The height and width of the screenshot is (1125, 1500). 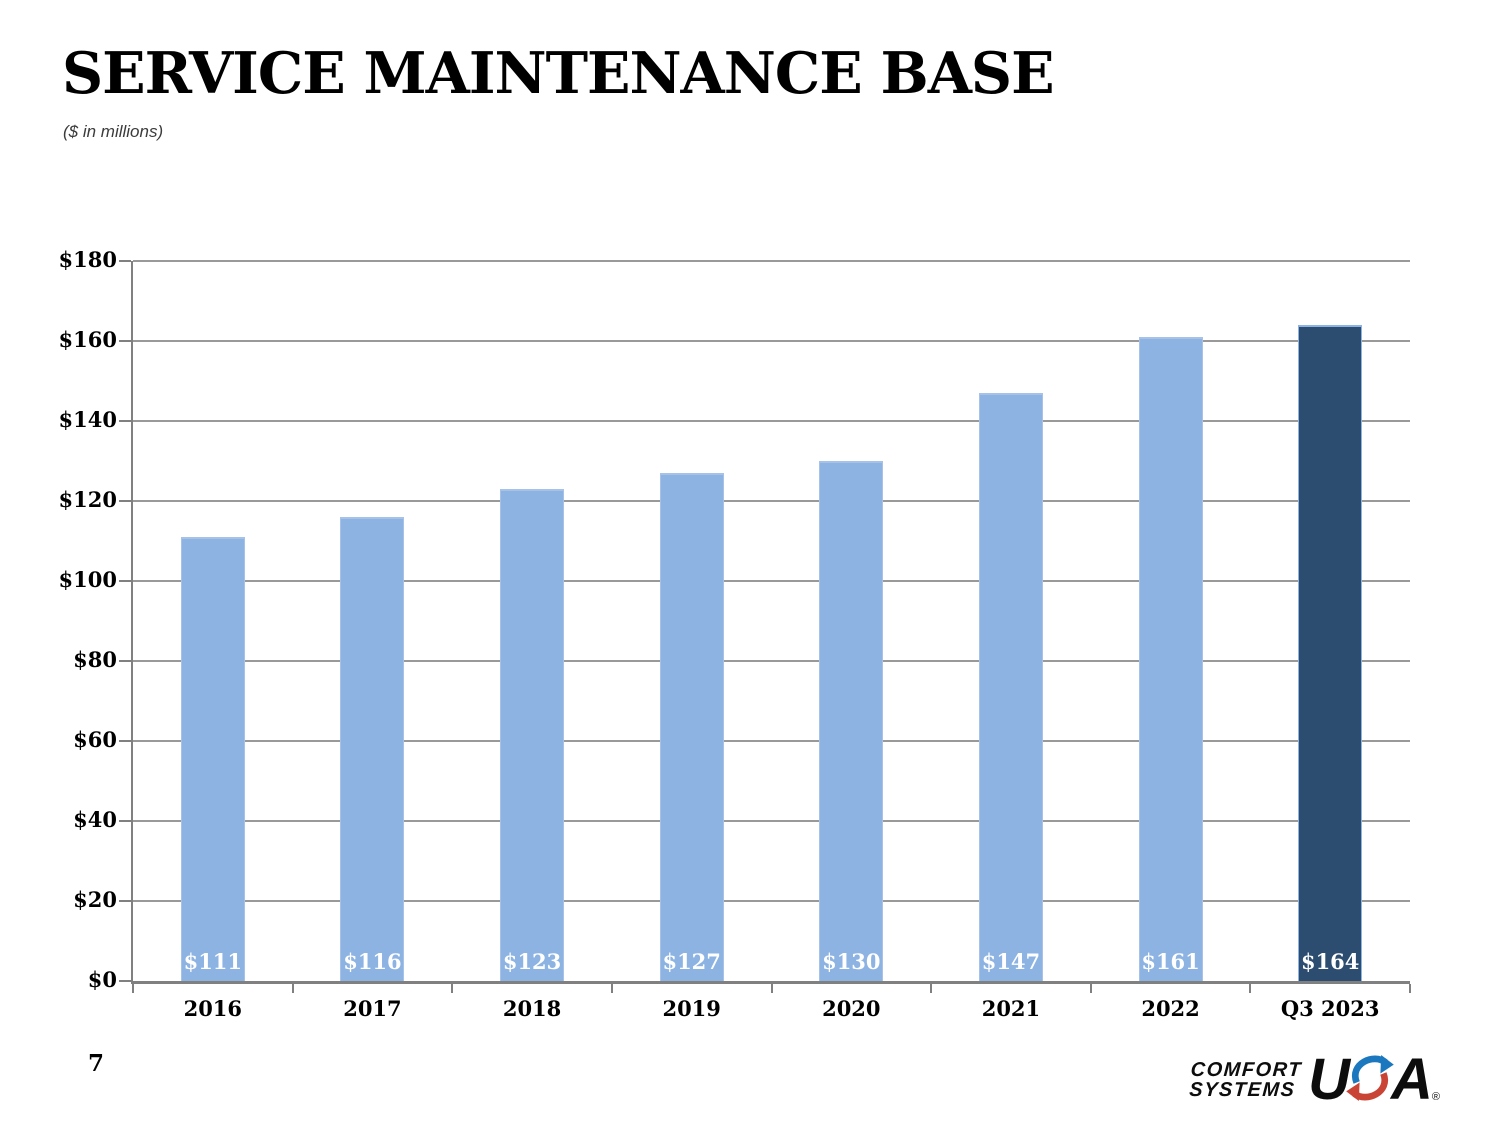 I want to click on x-axis-label: 2018, so click(x=532, y=1008).